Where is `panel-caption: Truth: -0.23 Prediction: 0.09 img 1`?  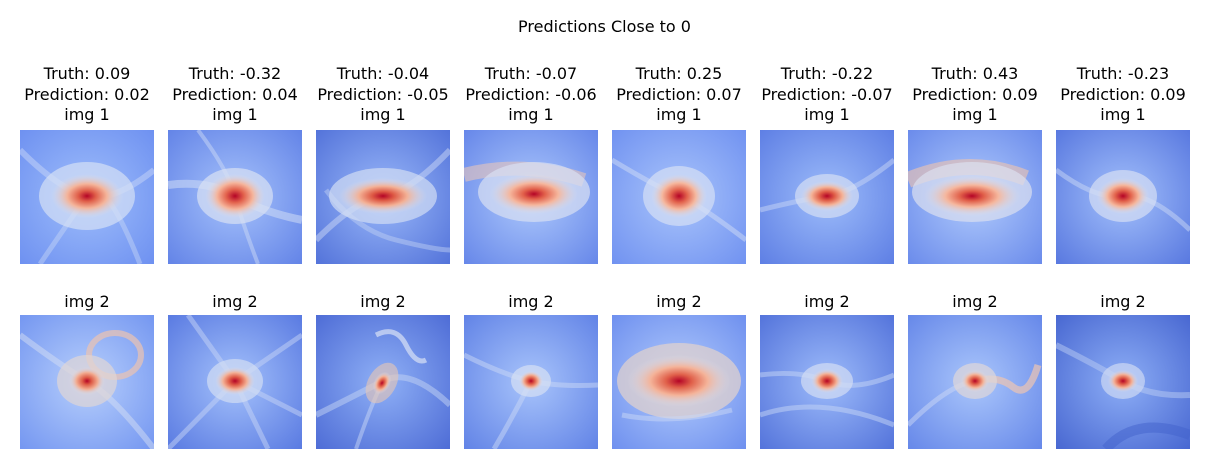 panel-caption: Truth: -0.23 Prediction: 0.09 img 1 is located at coordinates (1122, 95).